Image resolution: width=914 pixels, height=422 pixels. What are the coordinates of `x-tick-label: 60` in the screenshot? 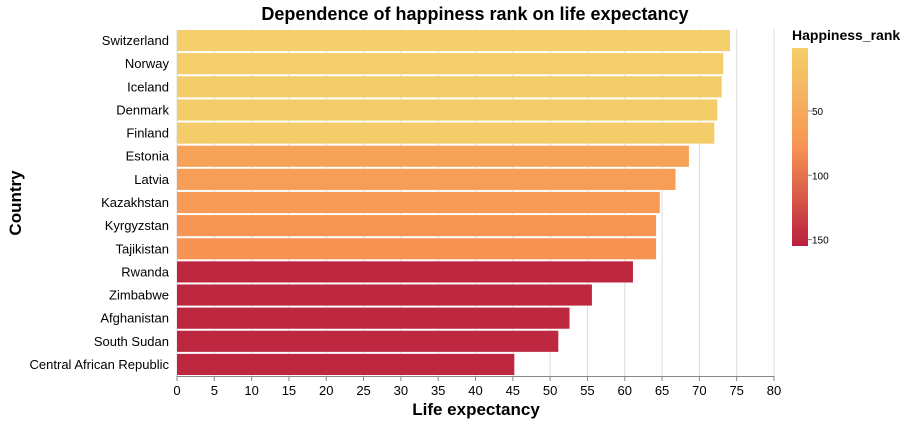 It's located at (625, 390).